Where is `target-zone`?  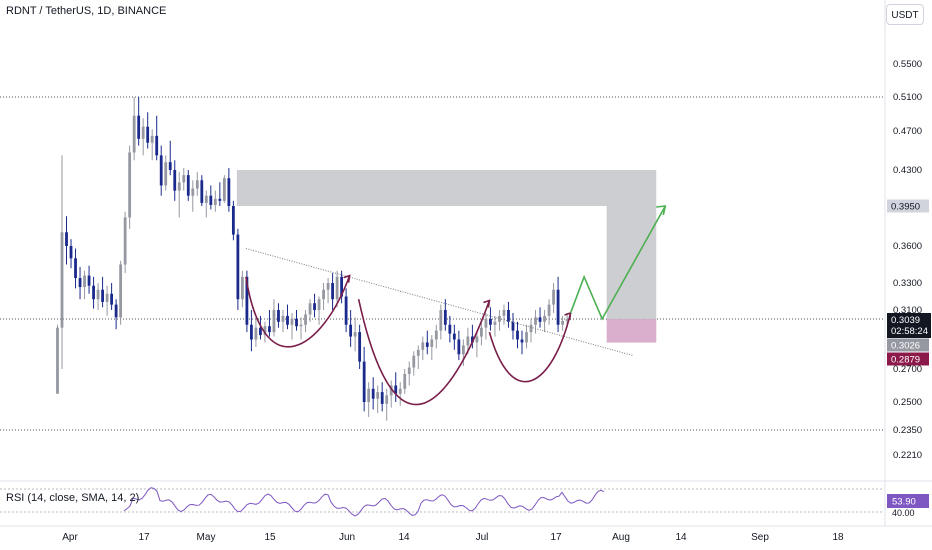 target-zone is located at coordinates (631, 262).